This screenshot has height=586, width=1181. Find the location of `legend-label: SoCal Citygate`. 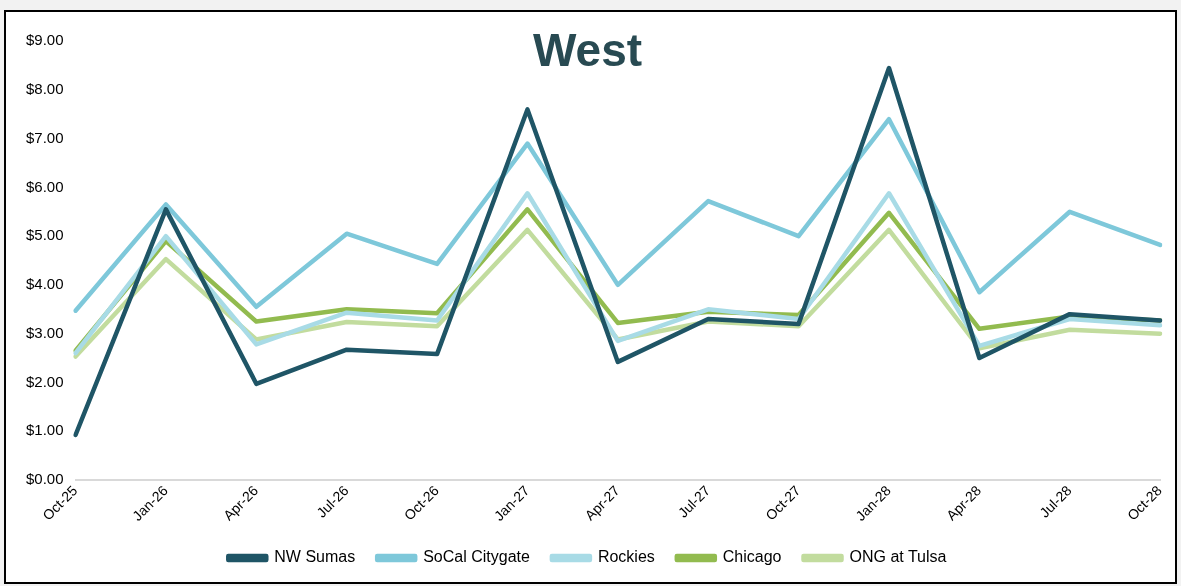

legend-label: SoCal Citygate is located at coordinates (476, 557).